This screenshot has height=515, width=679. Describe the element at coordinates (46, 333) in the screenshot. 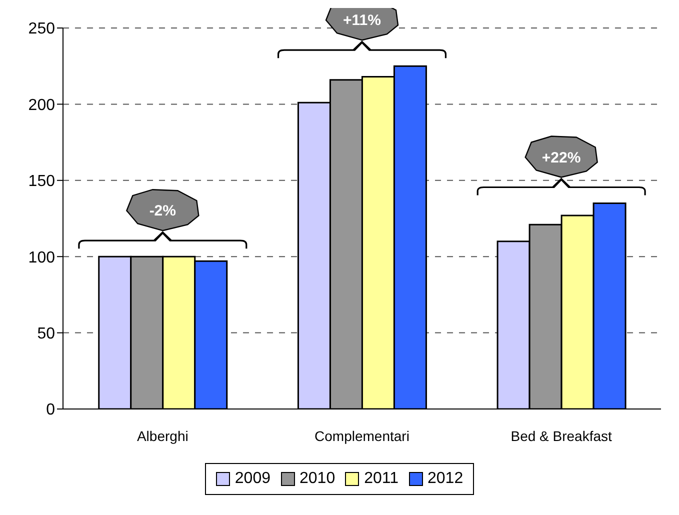

I see `y-tick-label: 50` at that location.